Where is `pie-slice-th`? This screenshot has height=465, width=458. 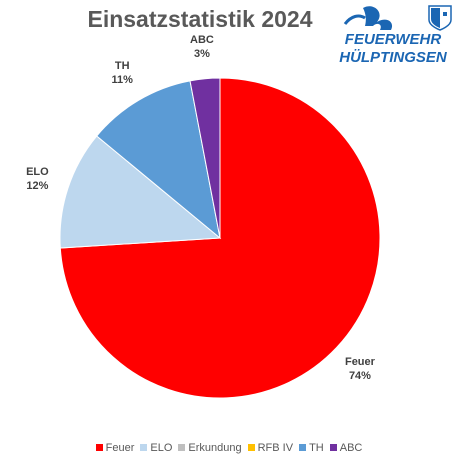 pie-slice-th is located at coordinates (158, 160).